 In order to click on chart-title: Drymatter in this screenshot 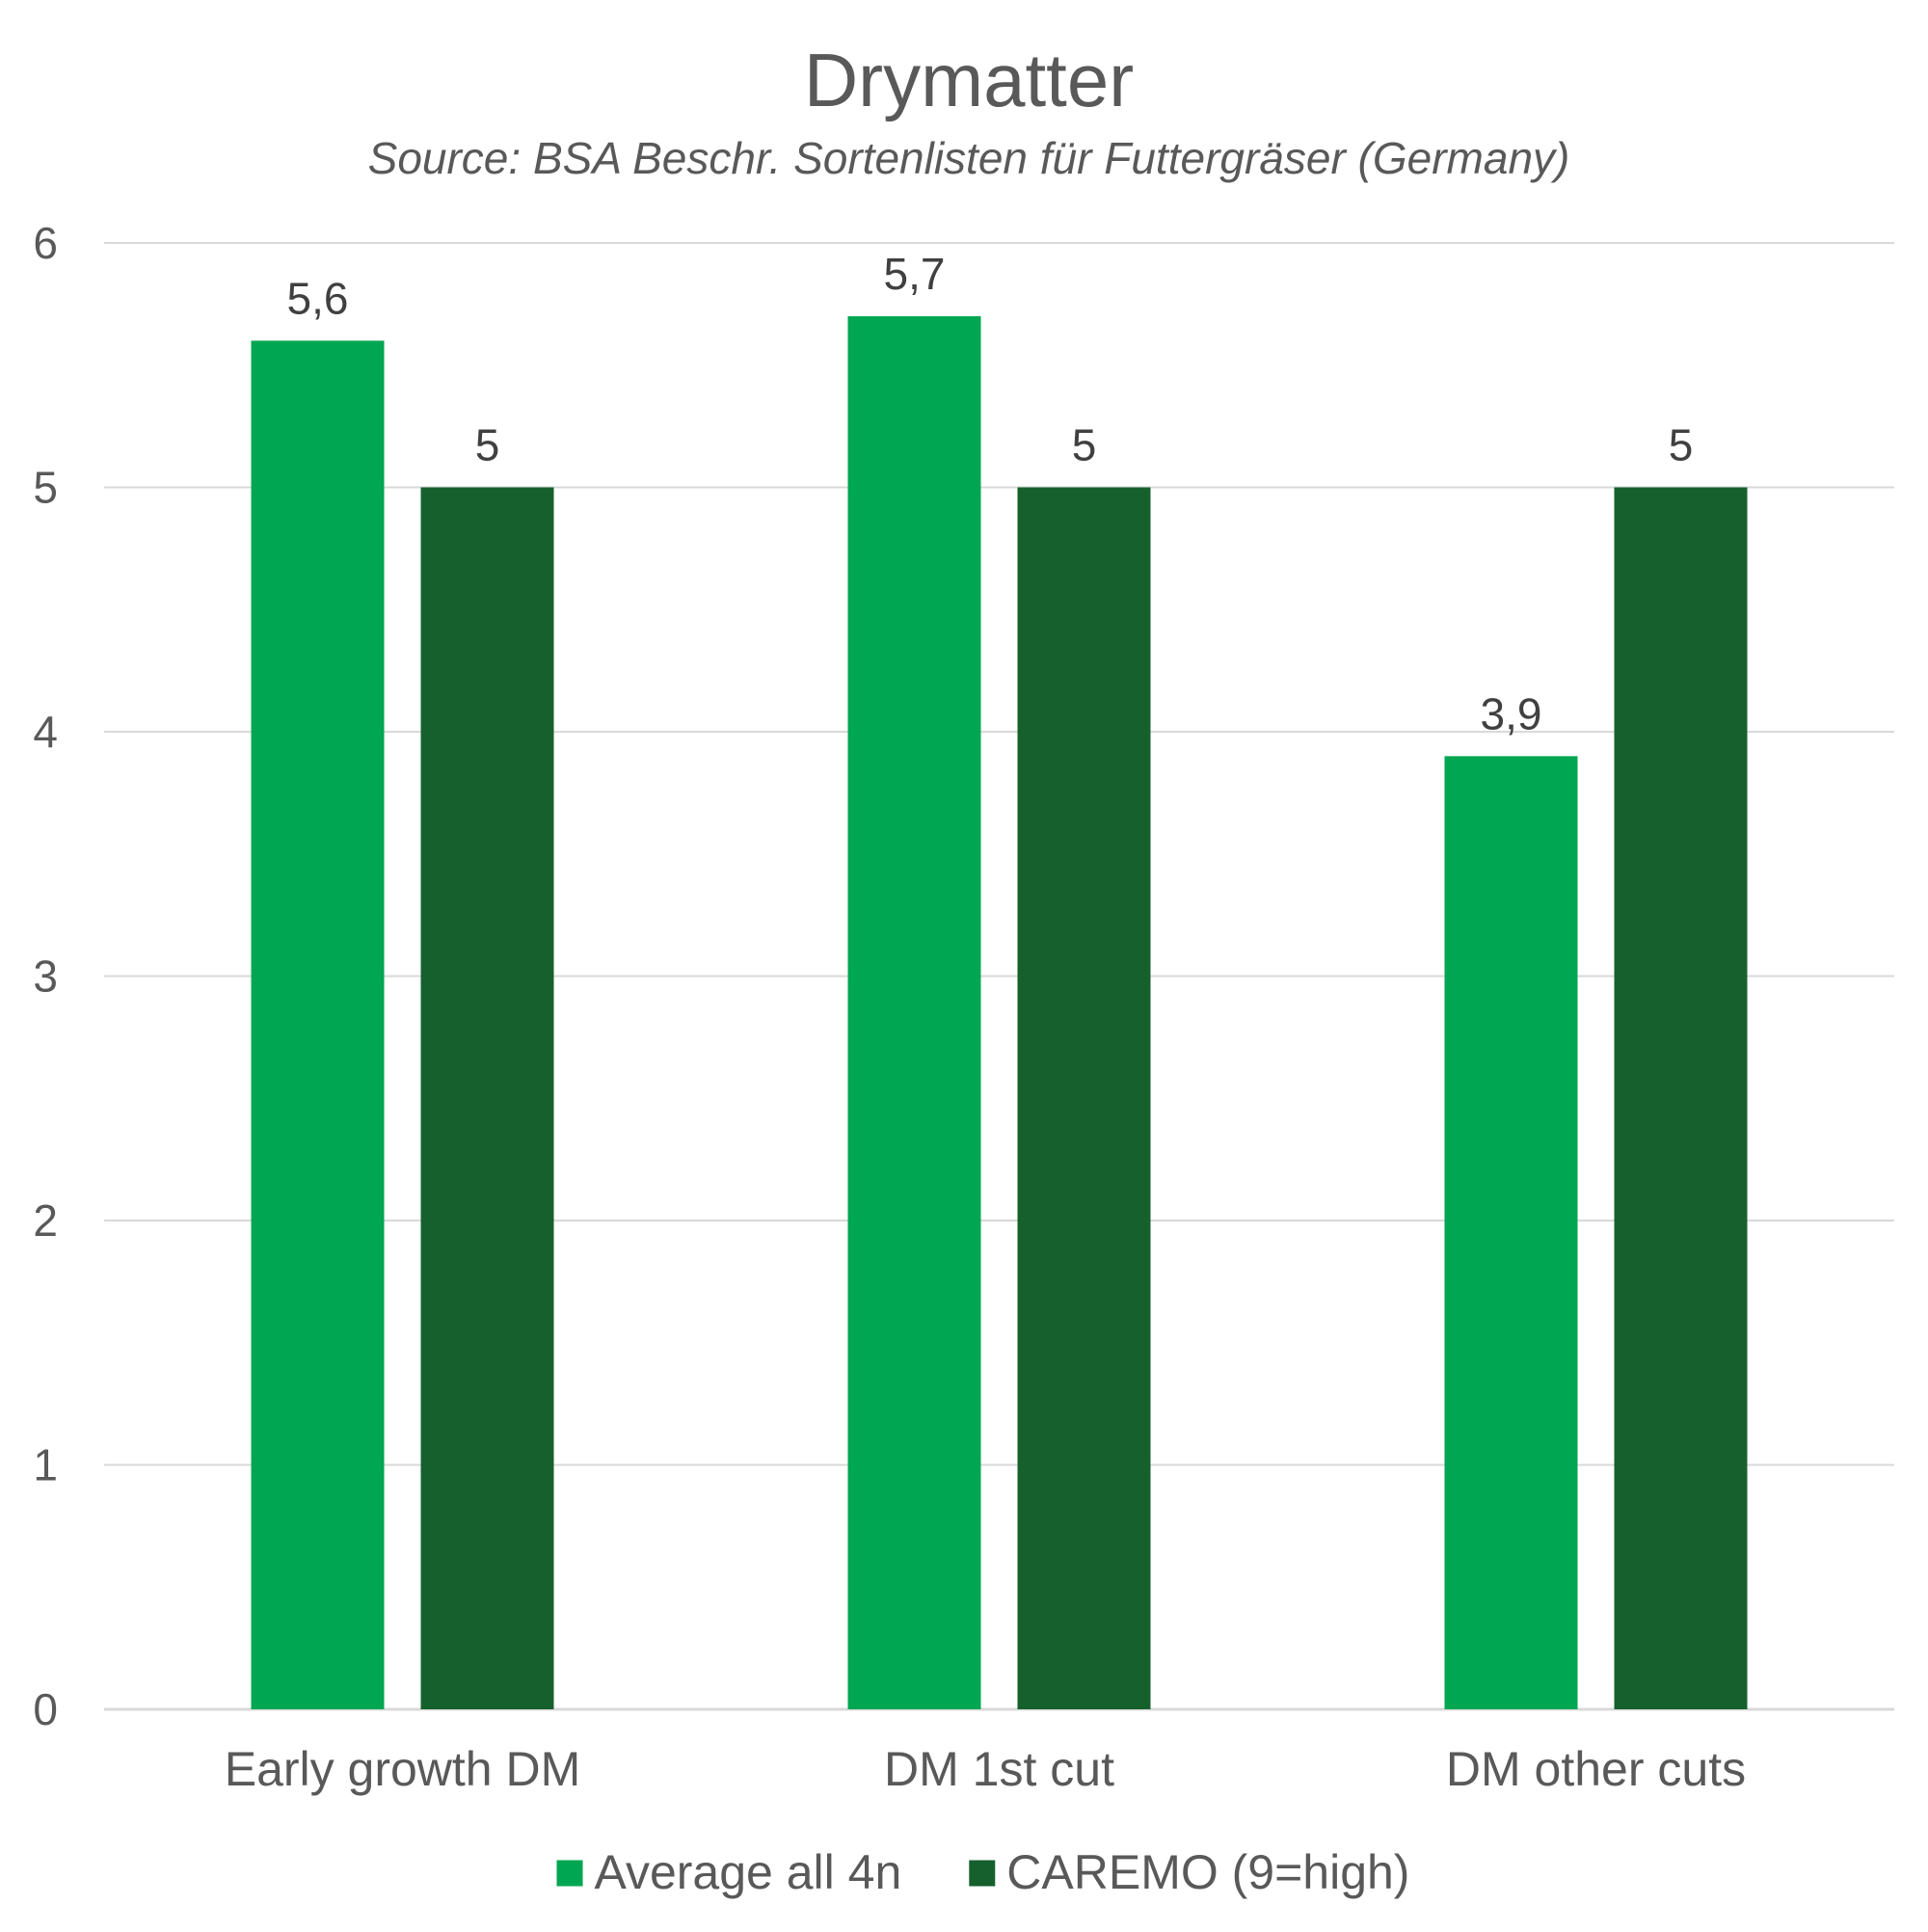, I will do `click(969, 80)`.